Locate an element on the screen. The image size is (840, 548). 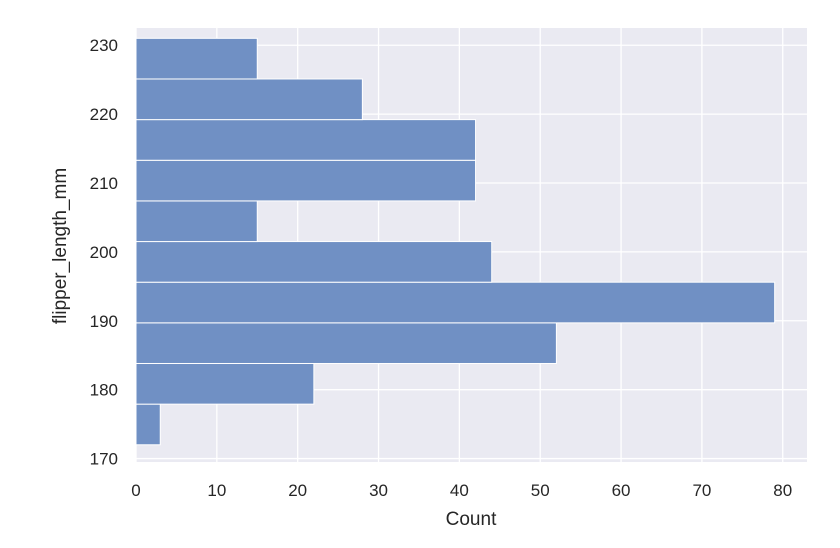
x-tick-label: 10 is located at coordinates (216, 490).